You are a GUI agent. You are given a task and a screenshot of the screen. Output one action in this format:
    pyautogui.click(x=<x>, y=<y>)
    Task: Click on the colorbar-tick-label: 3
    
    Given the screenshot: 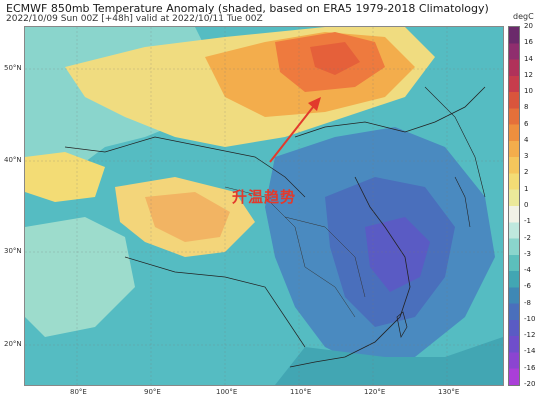 What is the action you would take?
    pyautogui.click(x=526, y=156)
    